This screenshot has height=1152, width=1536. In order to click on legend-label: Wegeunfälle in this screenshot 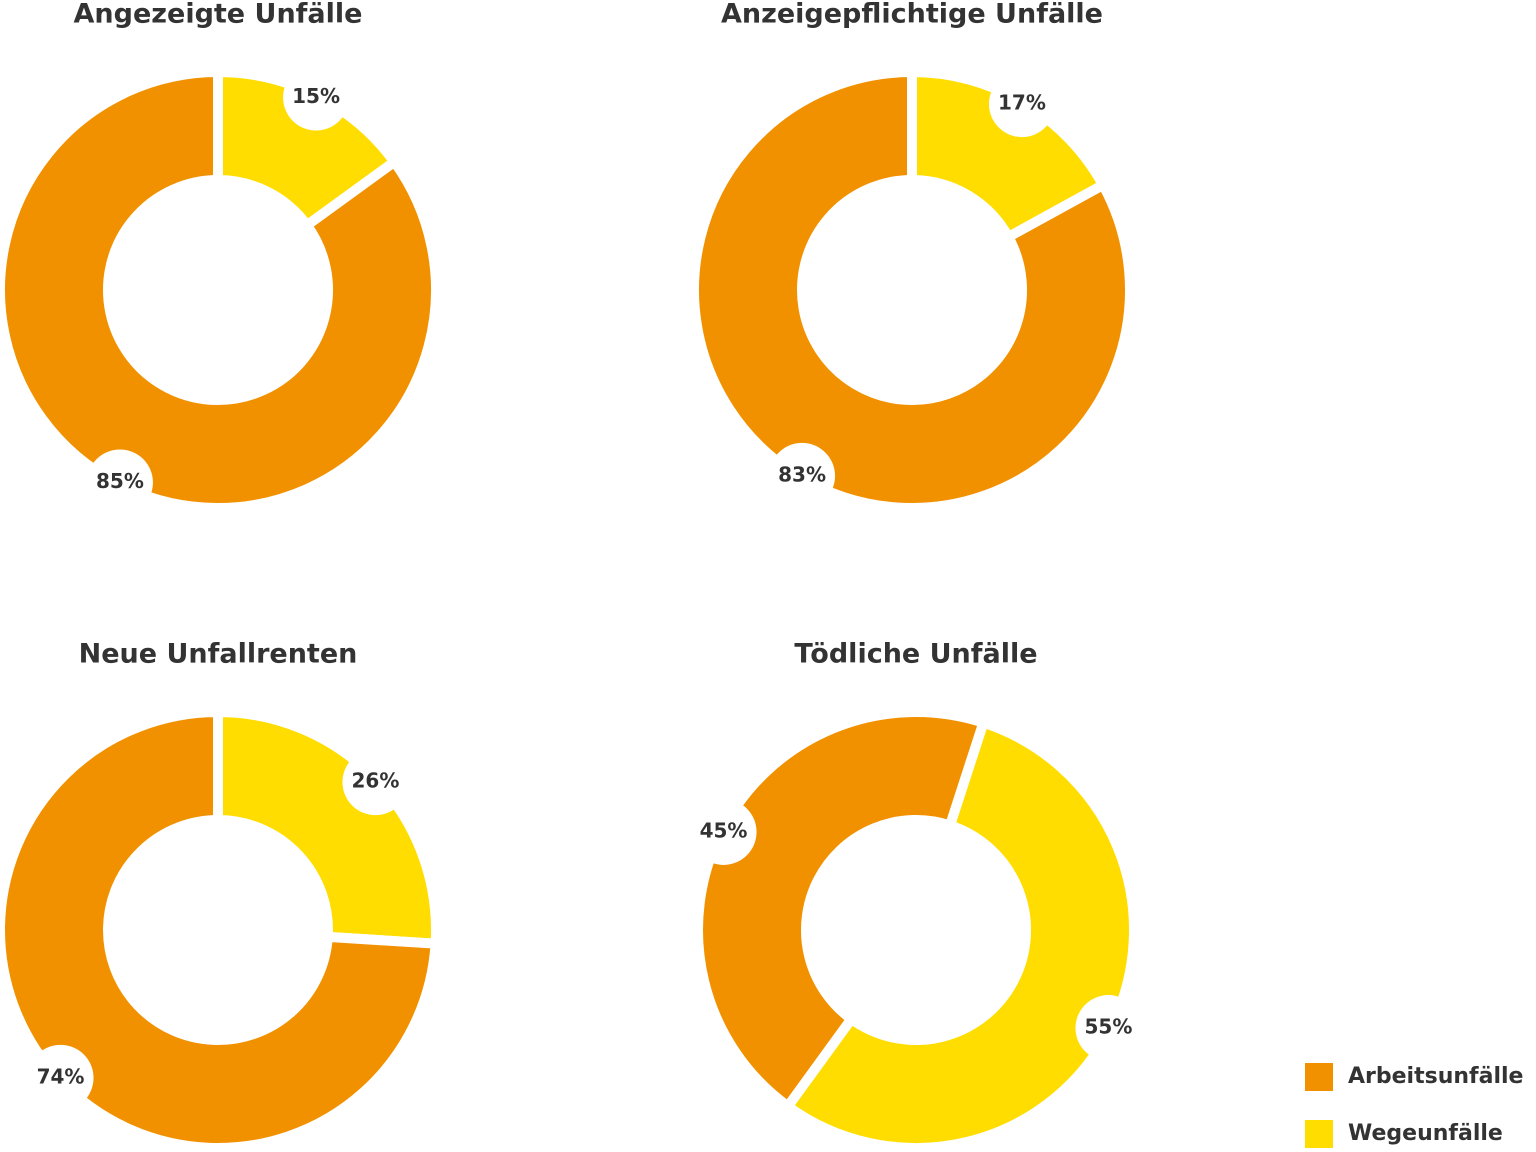, I will do `click(1425, 1133)`.